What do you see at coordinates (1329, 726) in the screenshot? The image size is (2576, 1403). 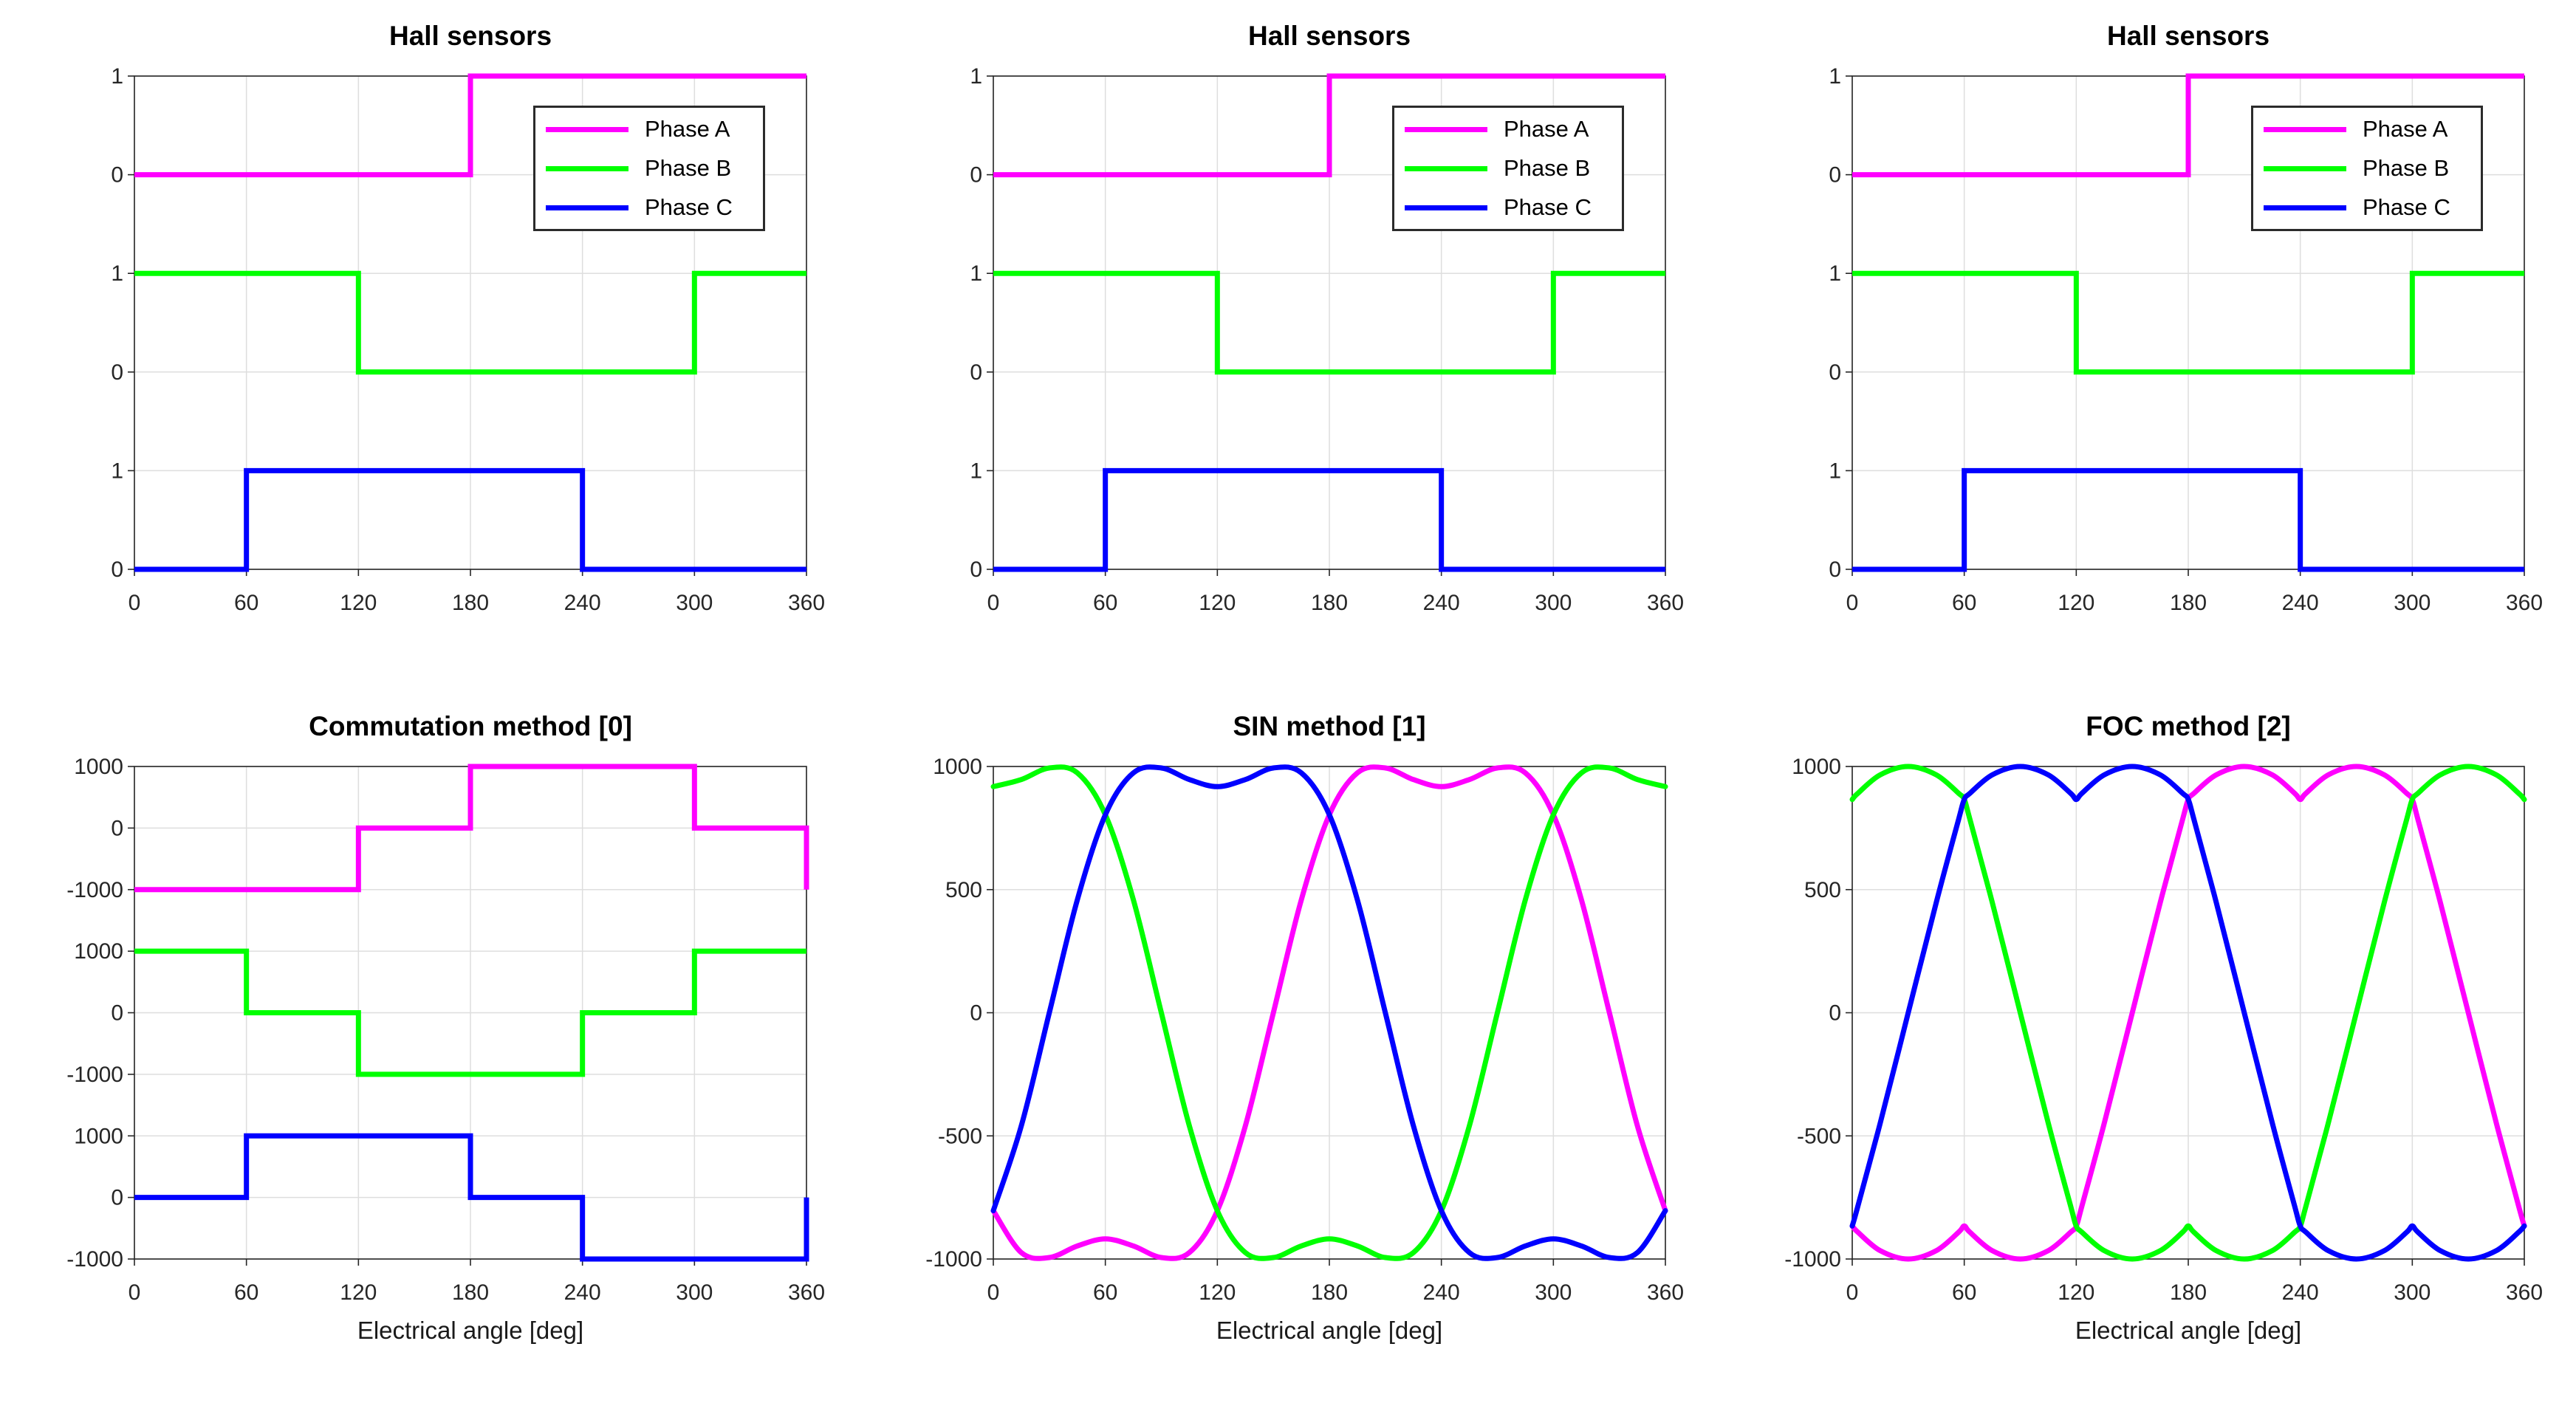 I see `plot-title: SIN method [1]` at bounding box center [1329, 726].